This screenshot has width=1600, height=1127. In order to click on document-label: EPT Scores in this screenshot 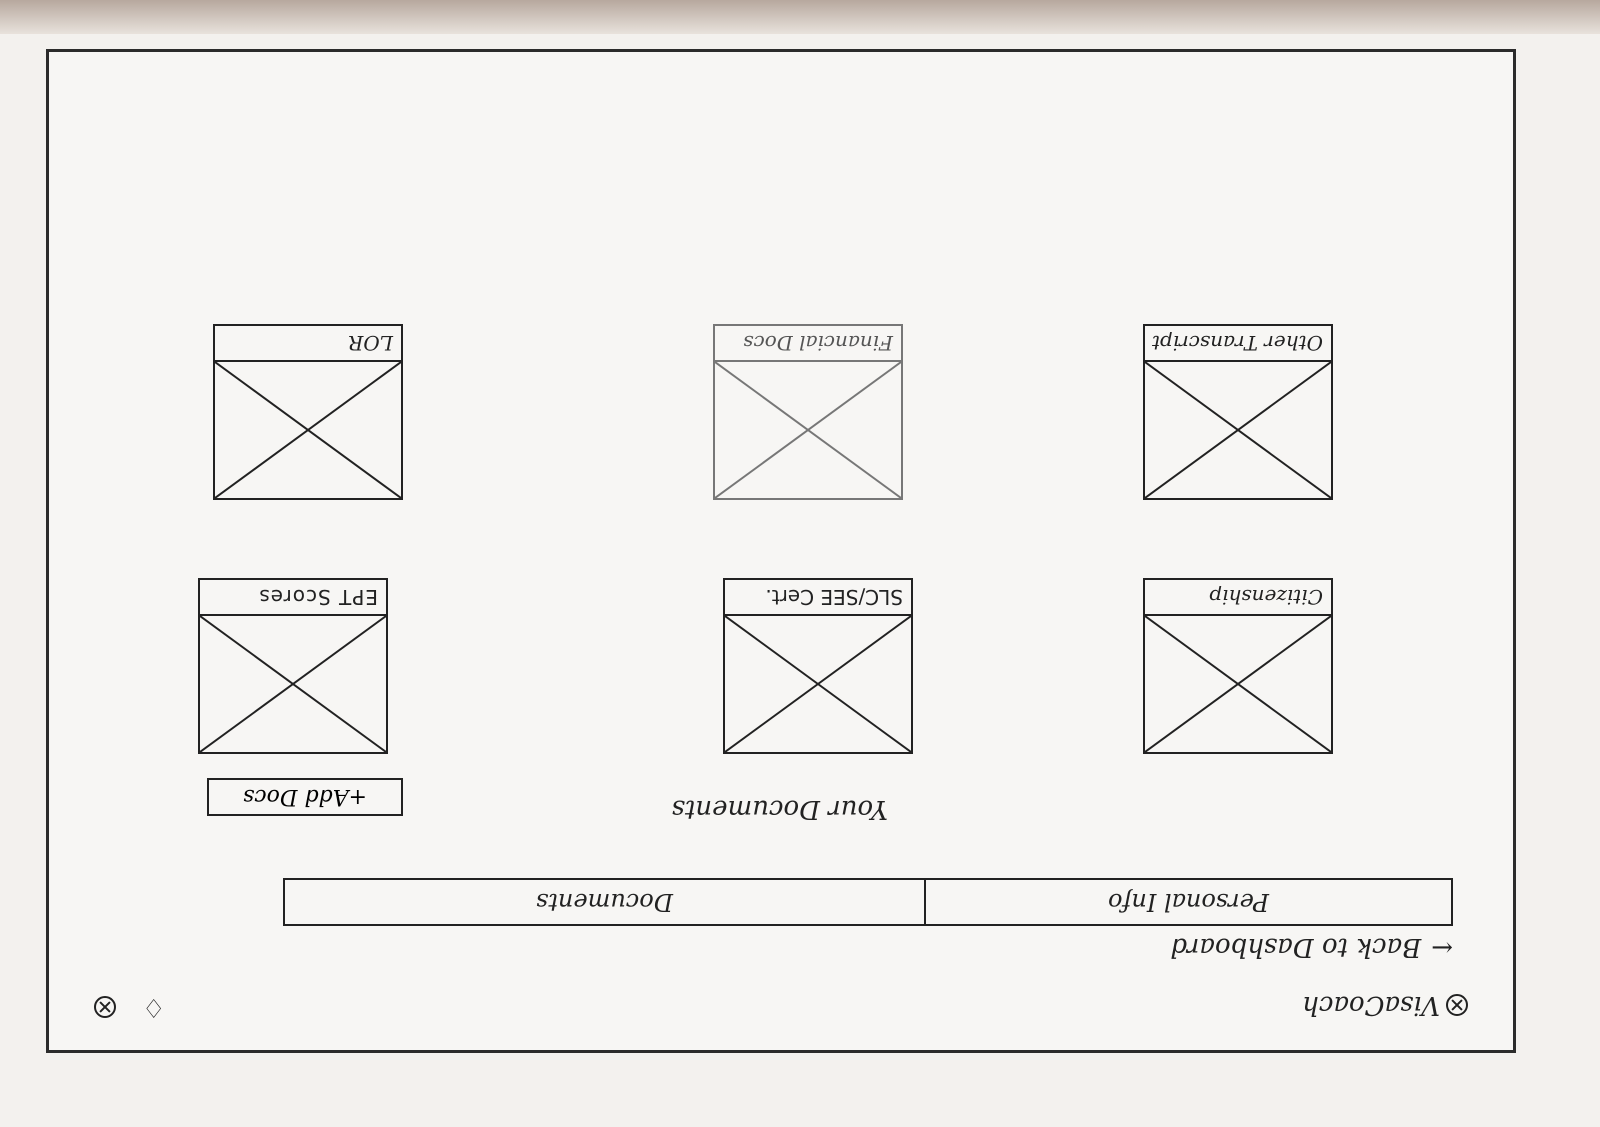, I will do `click(293, 596)`.